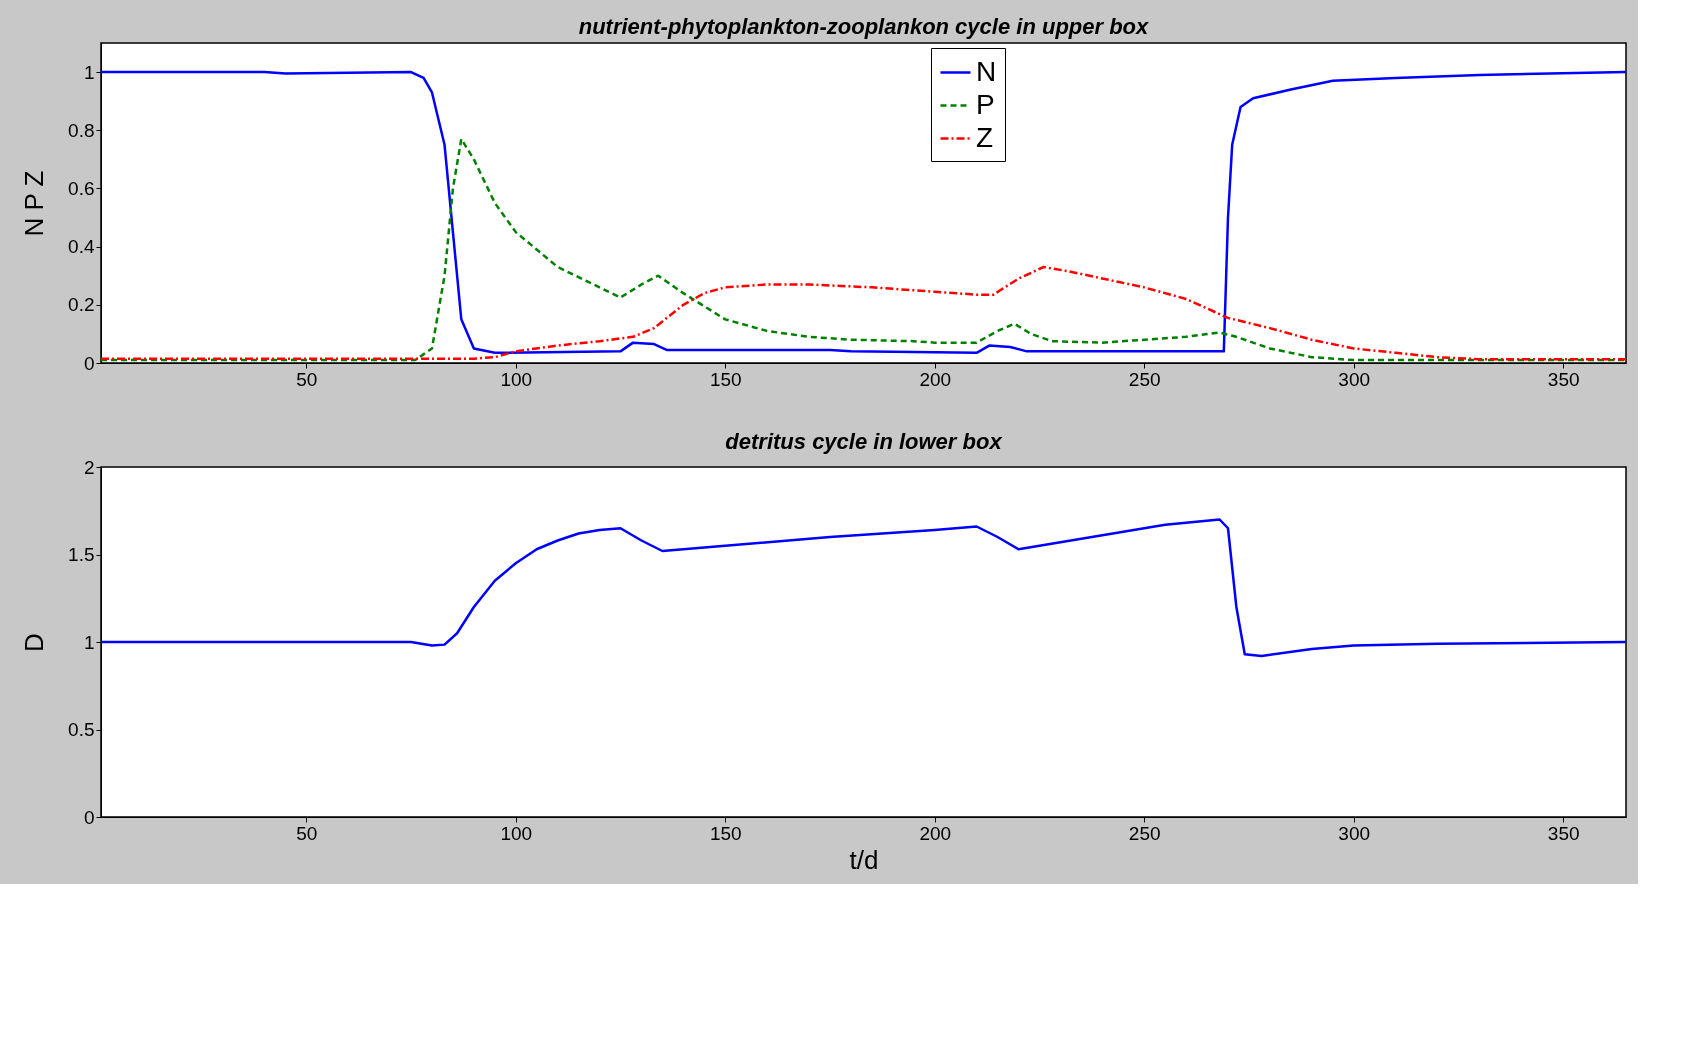 This screenshot has width=1684, height=1043. Describe the element at coordinates (34, 203) in the screenshot. I see `y-axis-title: N P Z` at that location.